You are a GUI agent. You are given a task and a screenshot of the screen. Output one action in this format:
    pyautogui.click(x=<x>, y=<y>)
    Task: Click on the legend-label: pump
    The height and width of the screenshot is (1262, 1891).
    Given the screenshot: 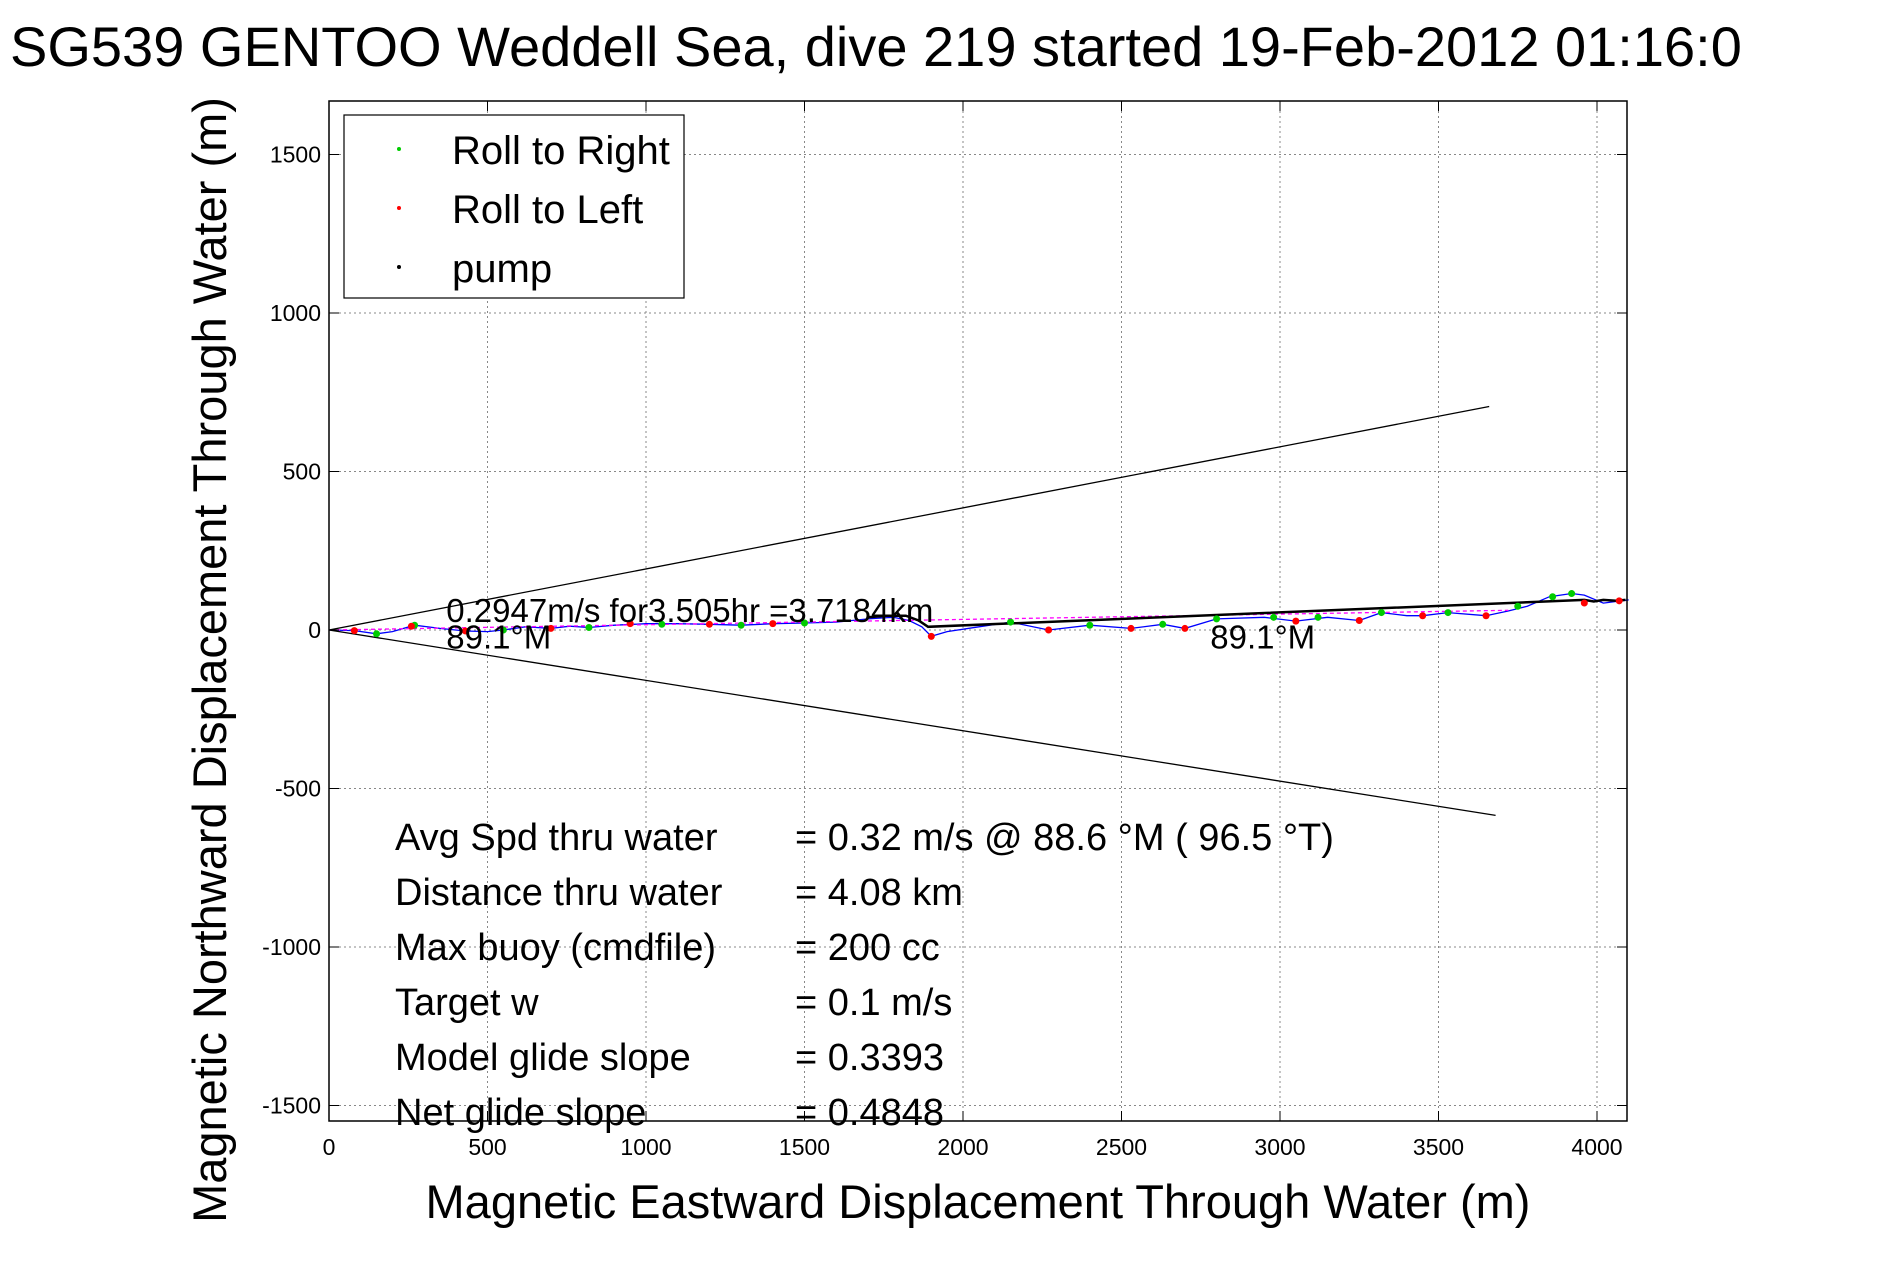 What is the action you would take?
    pyautogui.click(x=502, y=269)
    